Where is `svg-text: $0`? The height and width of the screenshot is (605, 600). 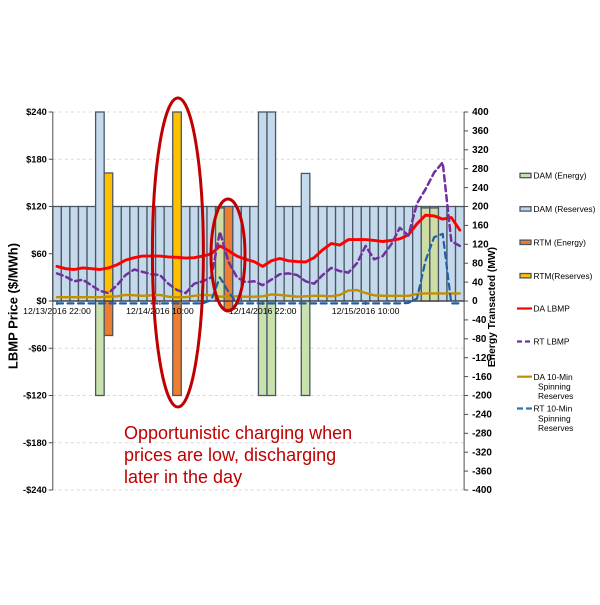
svg-text: $0 is located at coordinates (41, 301).